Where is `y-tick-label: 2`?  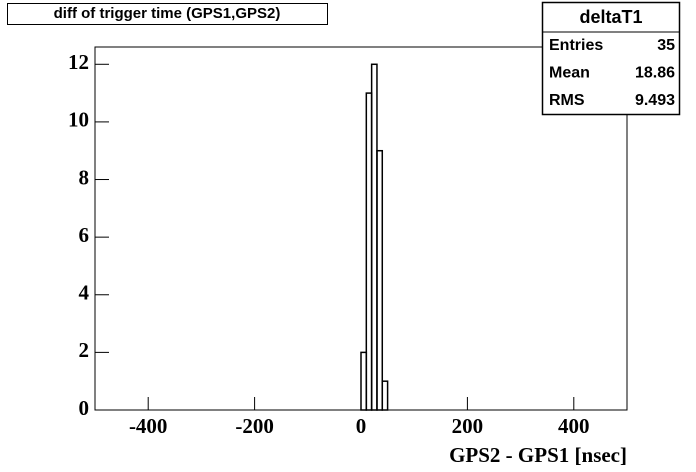 y-tick-label: 2 is located at coordinates (84, 350).